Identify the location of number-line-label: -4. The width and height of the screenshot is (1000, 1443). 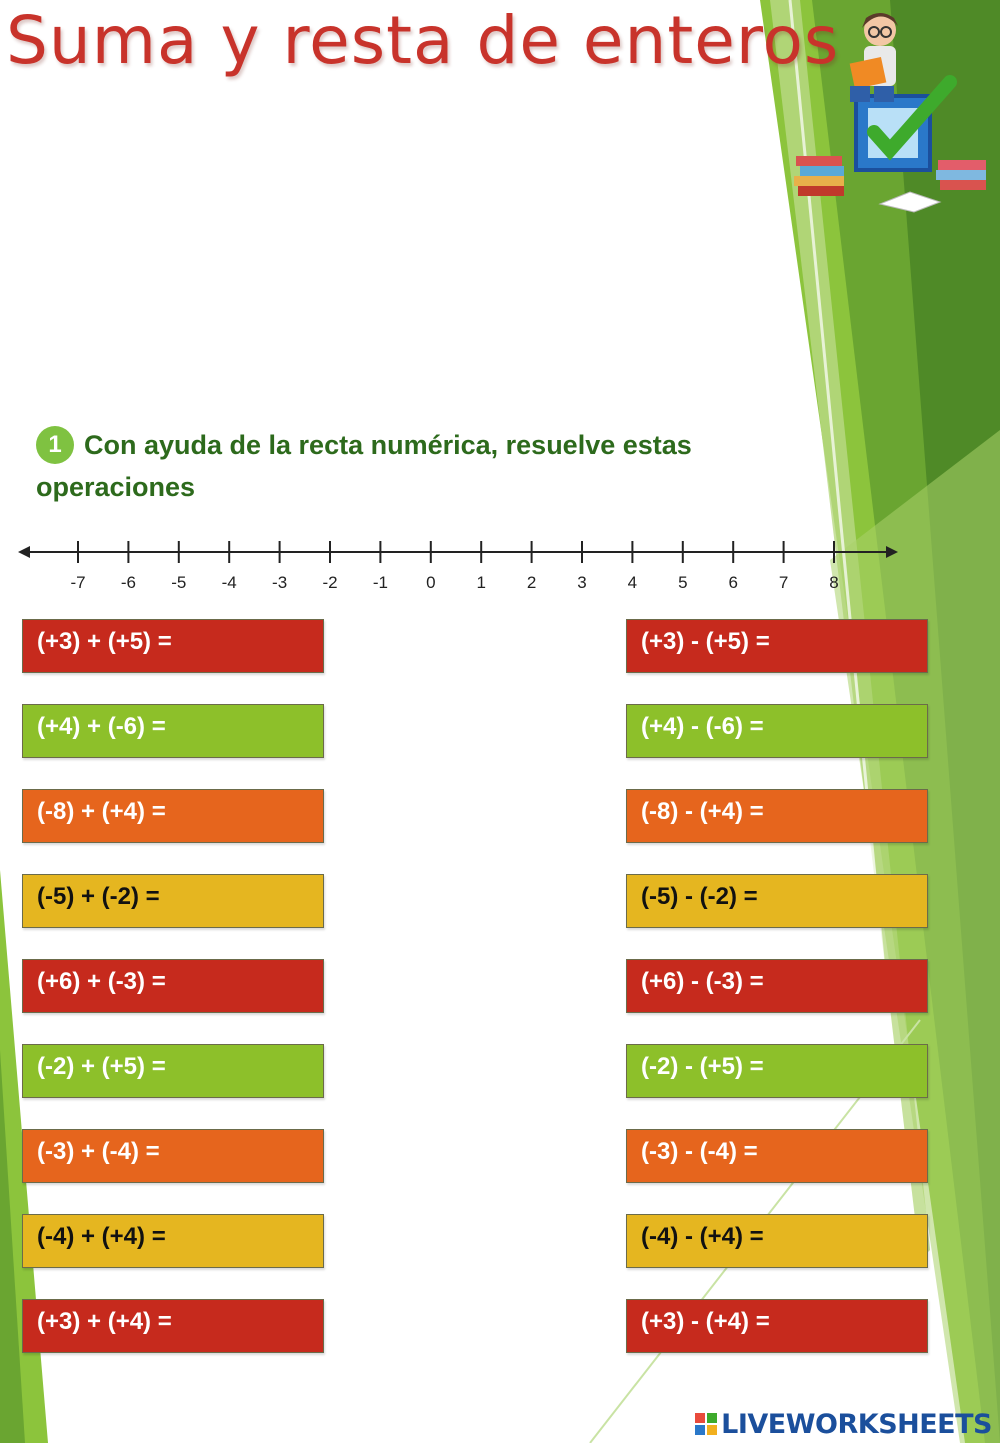
(229, 582).